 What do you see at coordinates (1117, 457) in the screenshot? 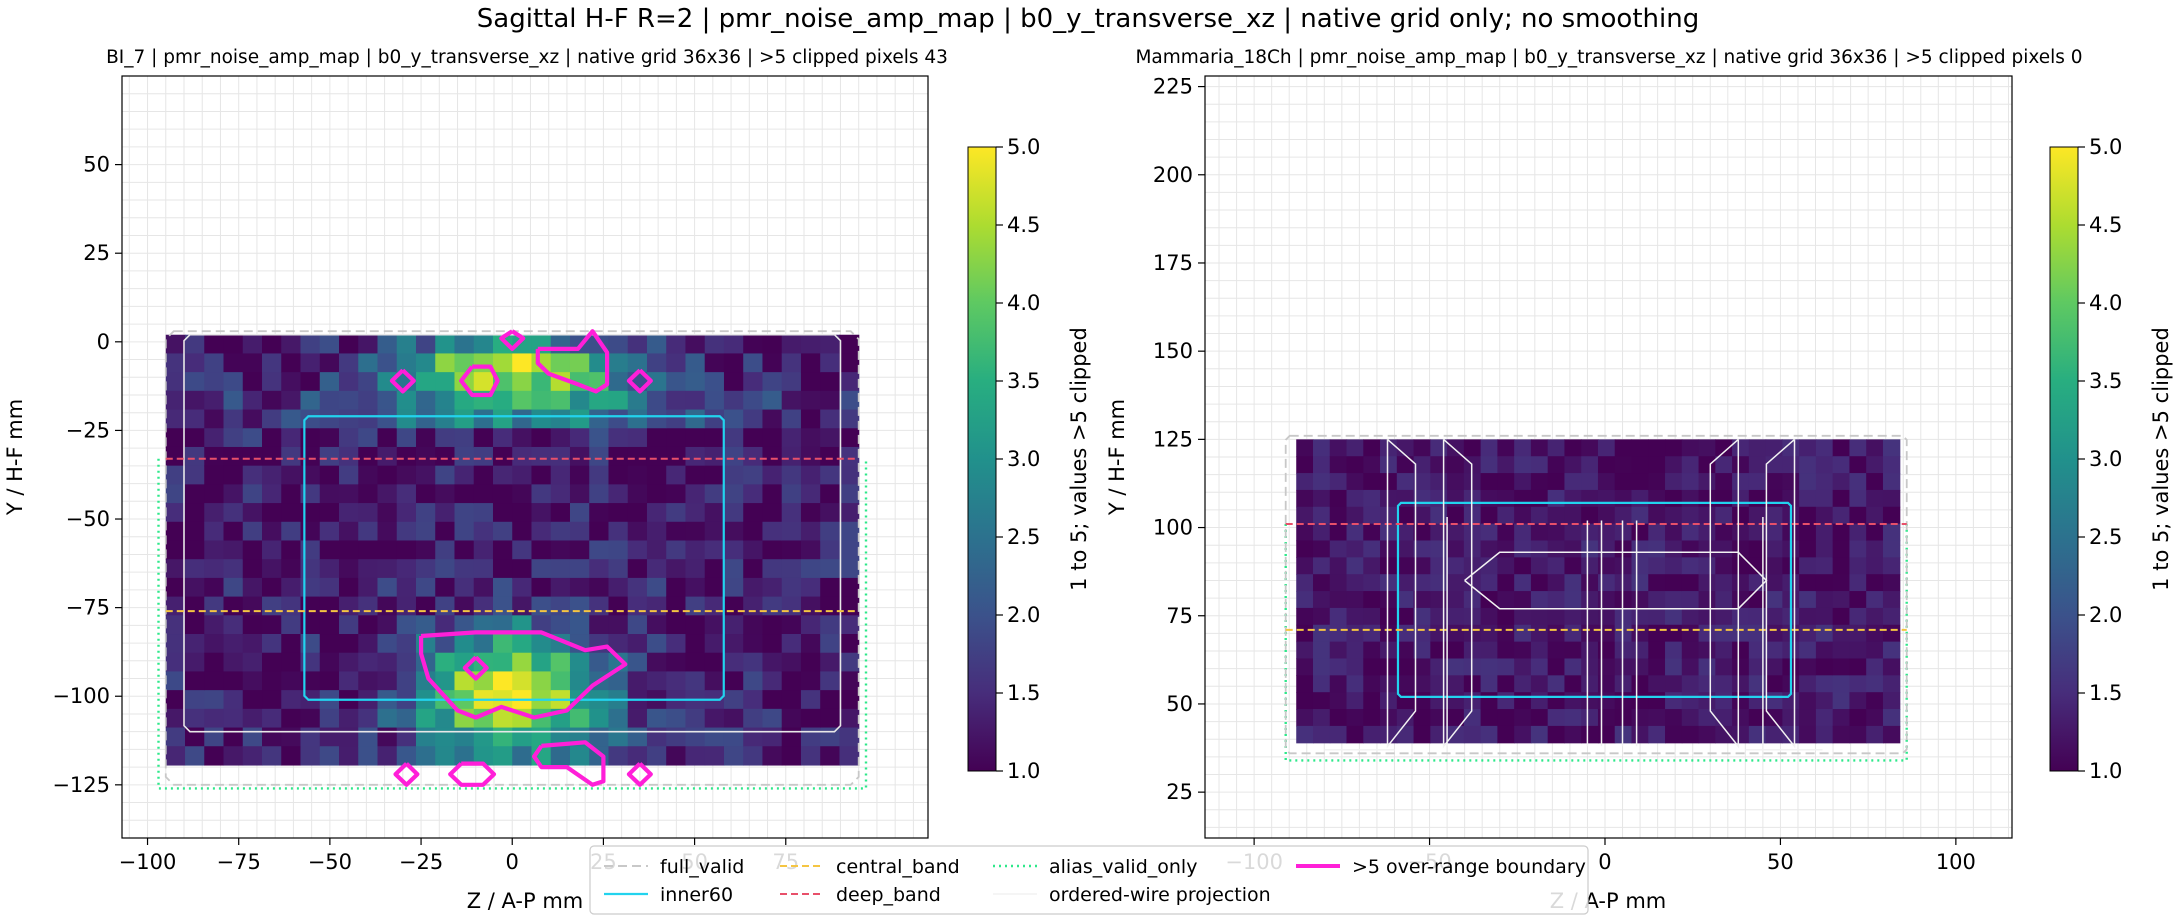
I see `y-axis-label: Y / H-F mm` at bounding box center [1117, 457].